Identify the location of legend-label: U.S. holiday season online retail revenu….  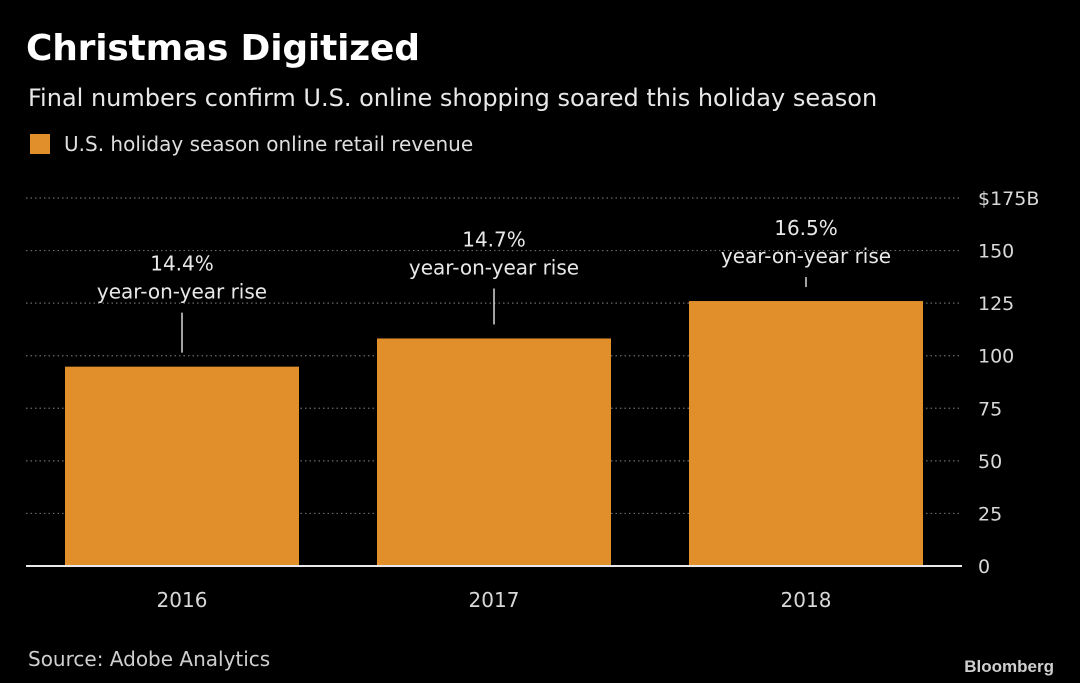
(269, 144).